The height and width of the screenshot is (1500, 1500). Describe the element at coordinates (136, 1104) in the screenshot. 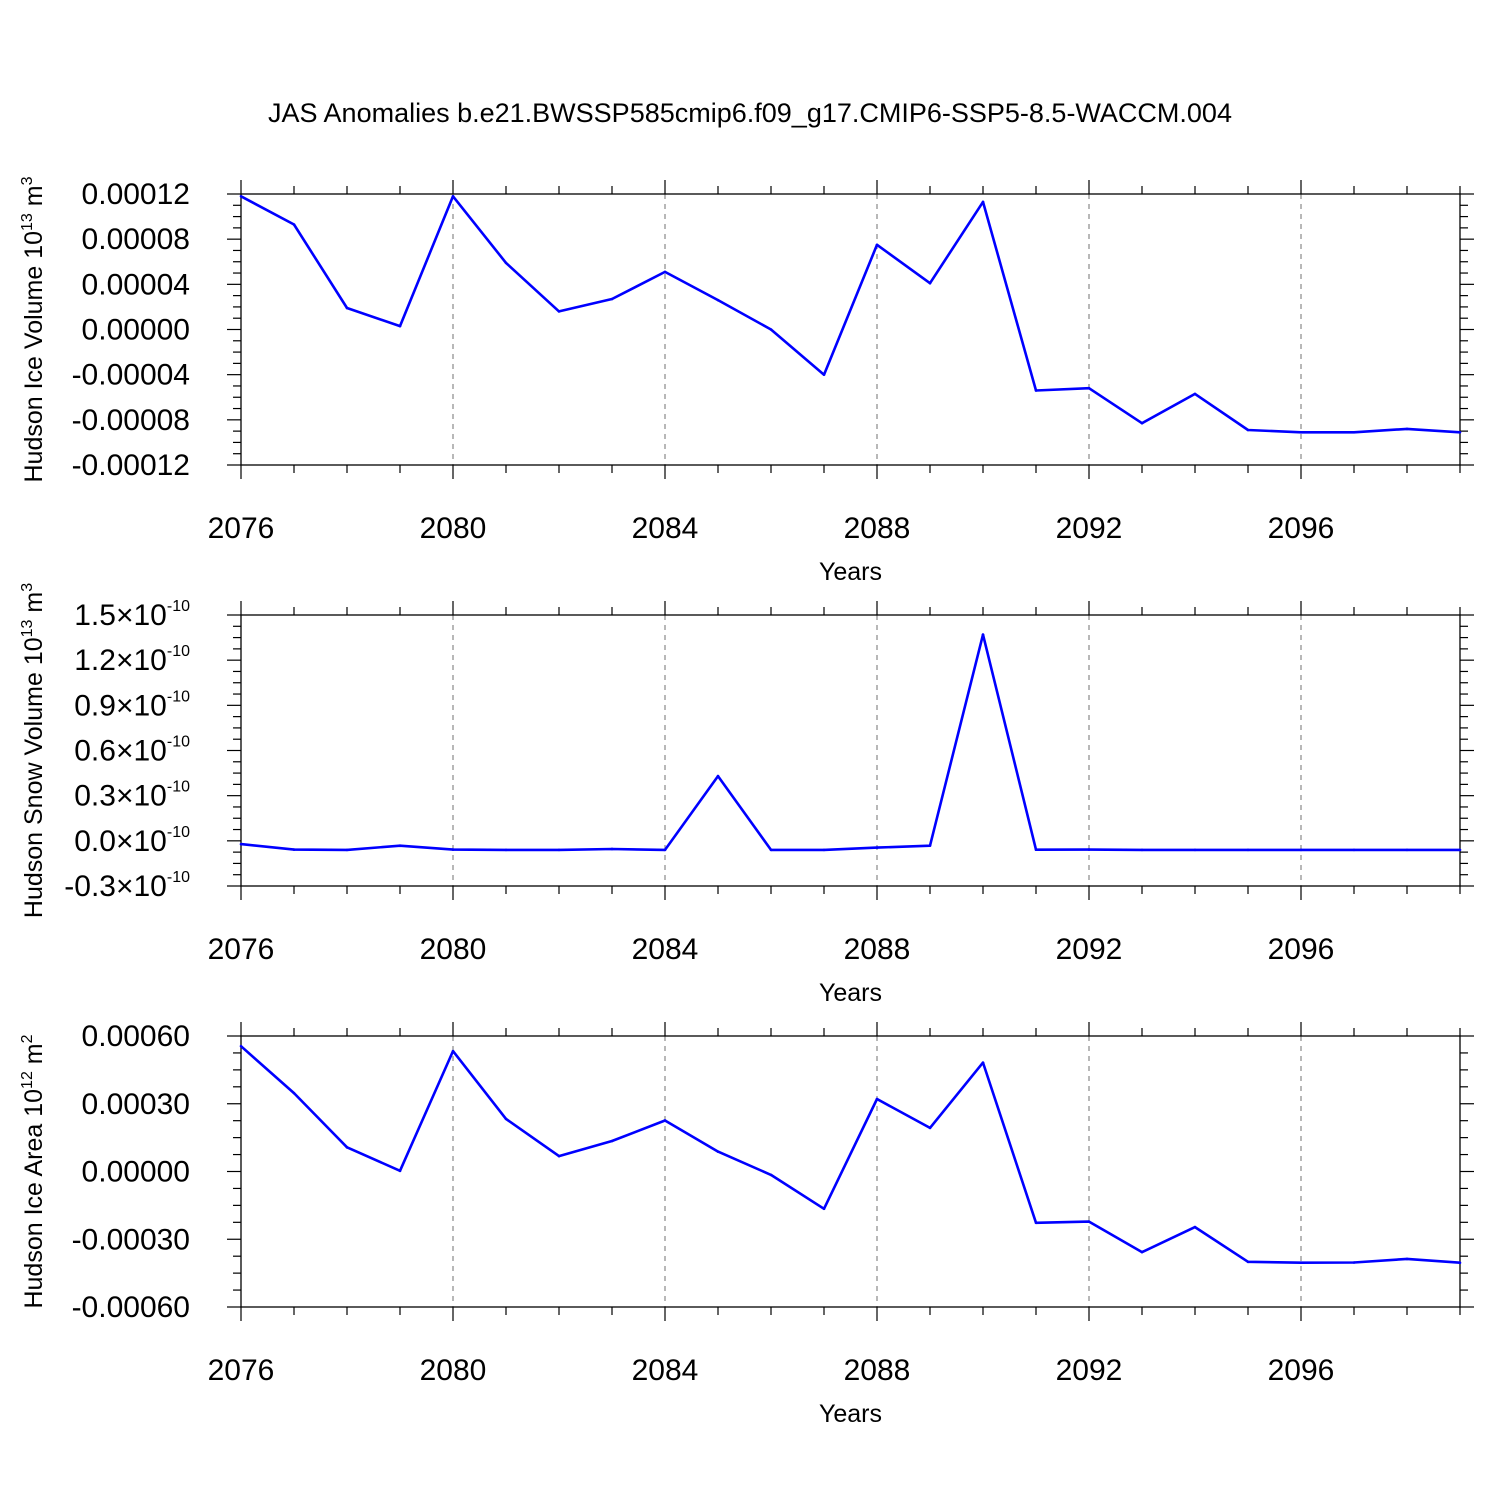

I see `y-tick-label: 0.00030` at that location.